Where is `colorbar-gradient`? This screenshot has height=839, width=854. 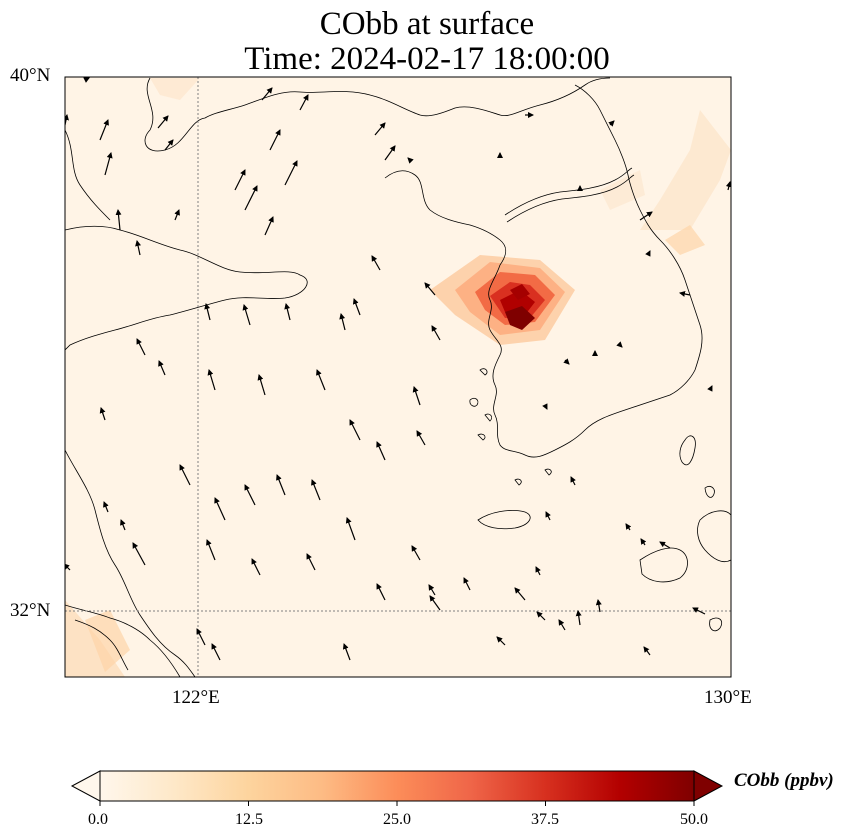
colorbar-gradient is located at coordinates (397, 786).